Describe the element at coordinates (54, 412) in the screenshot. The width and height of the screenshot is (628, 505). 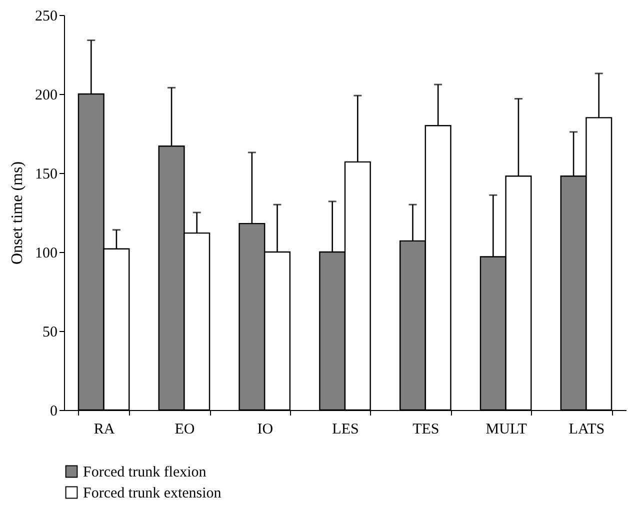
I see `y-tick-label: 0` at that location.